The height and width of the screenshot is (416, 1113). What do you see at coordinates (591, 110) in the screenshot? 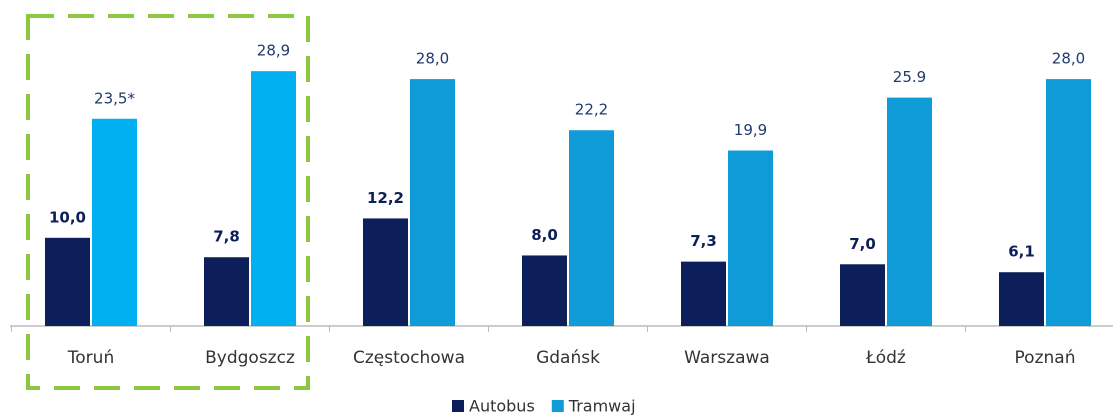
I see `value-label: 22,2` at bounding box center [591, 110].